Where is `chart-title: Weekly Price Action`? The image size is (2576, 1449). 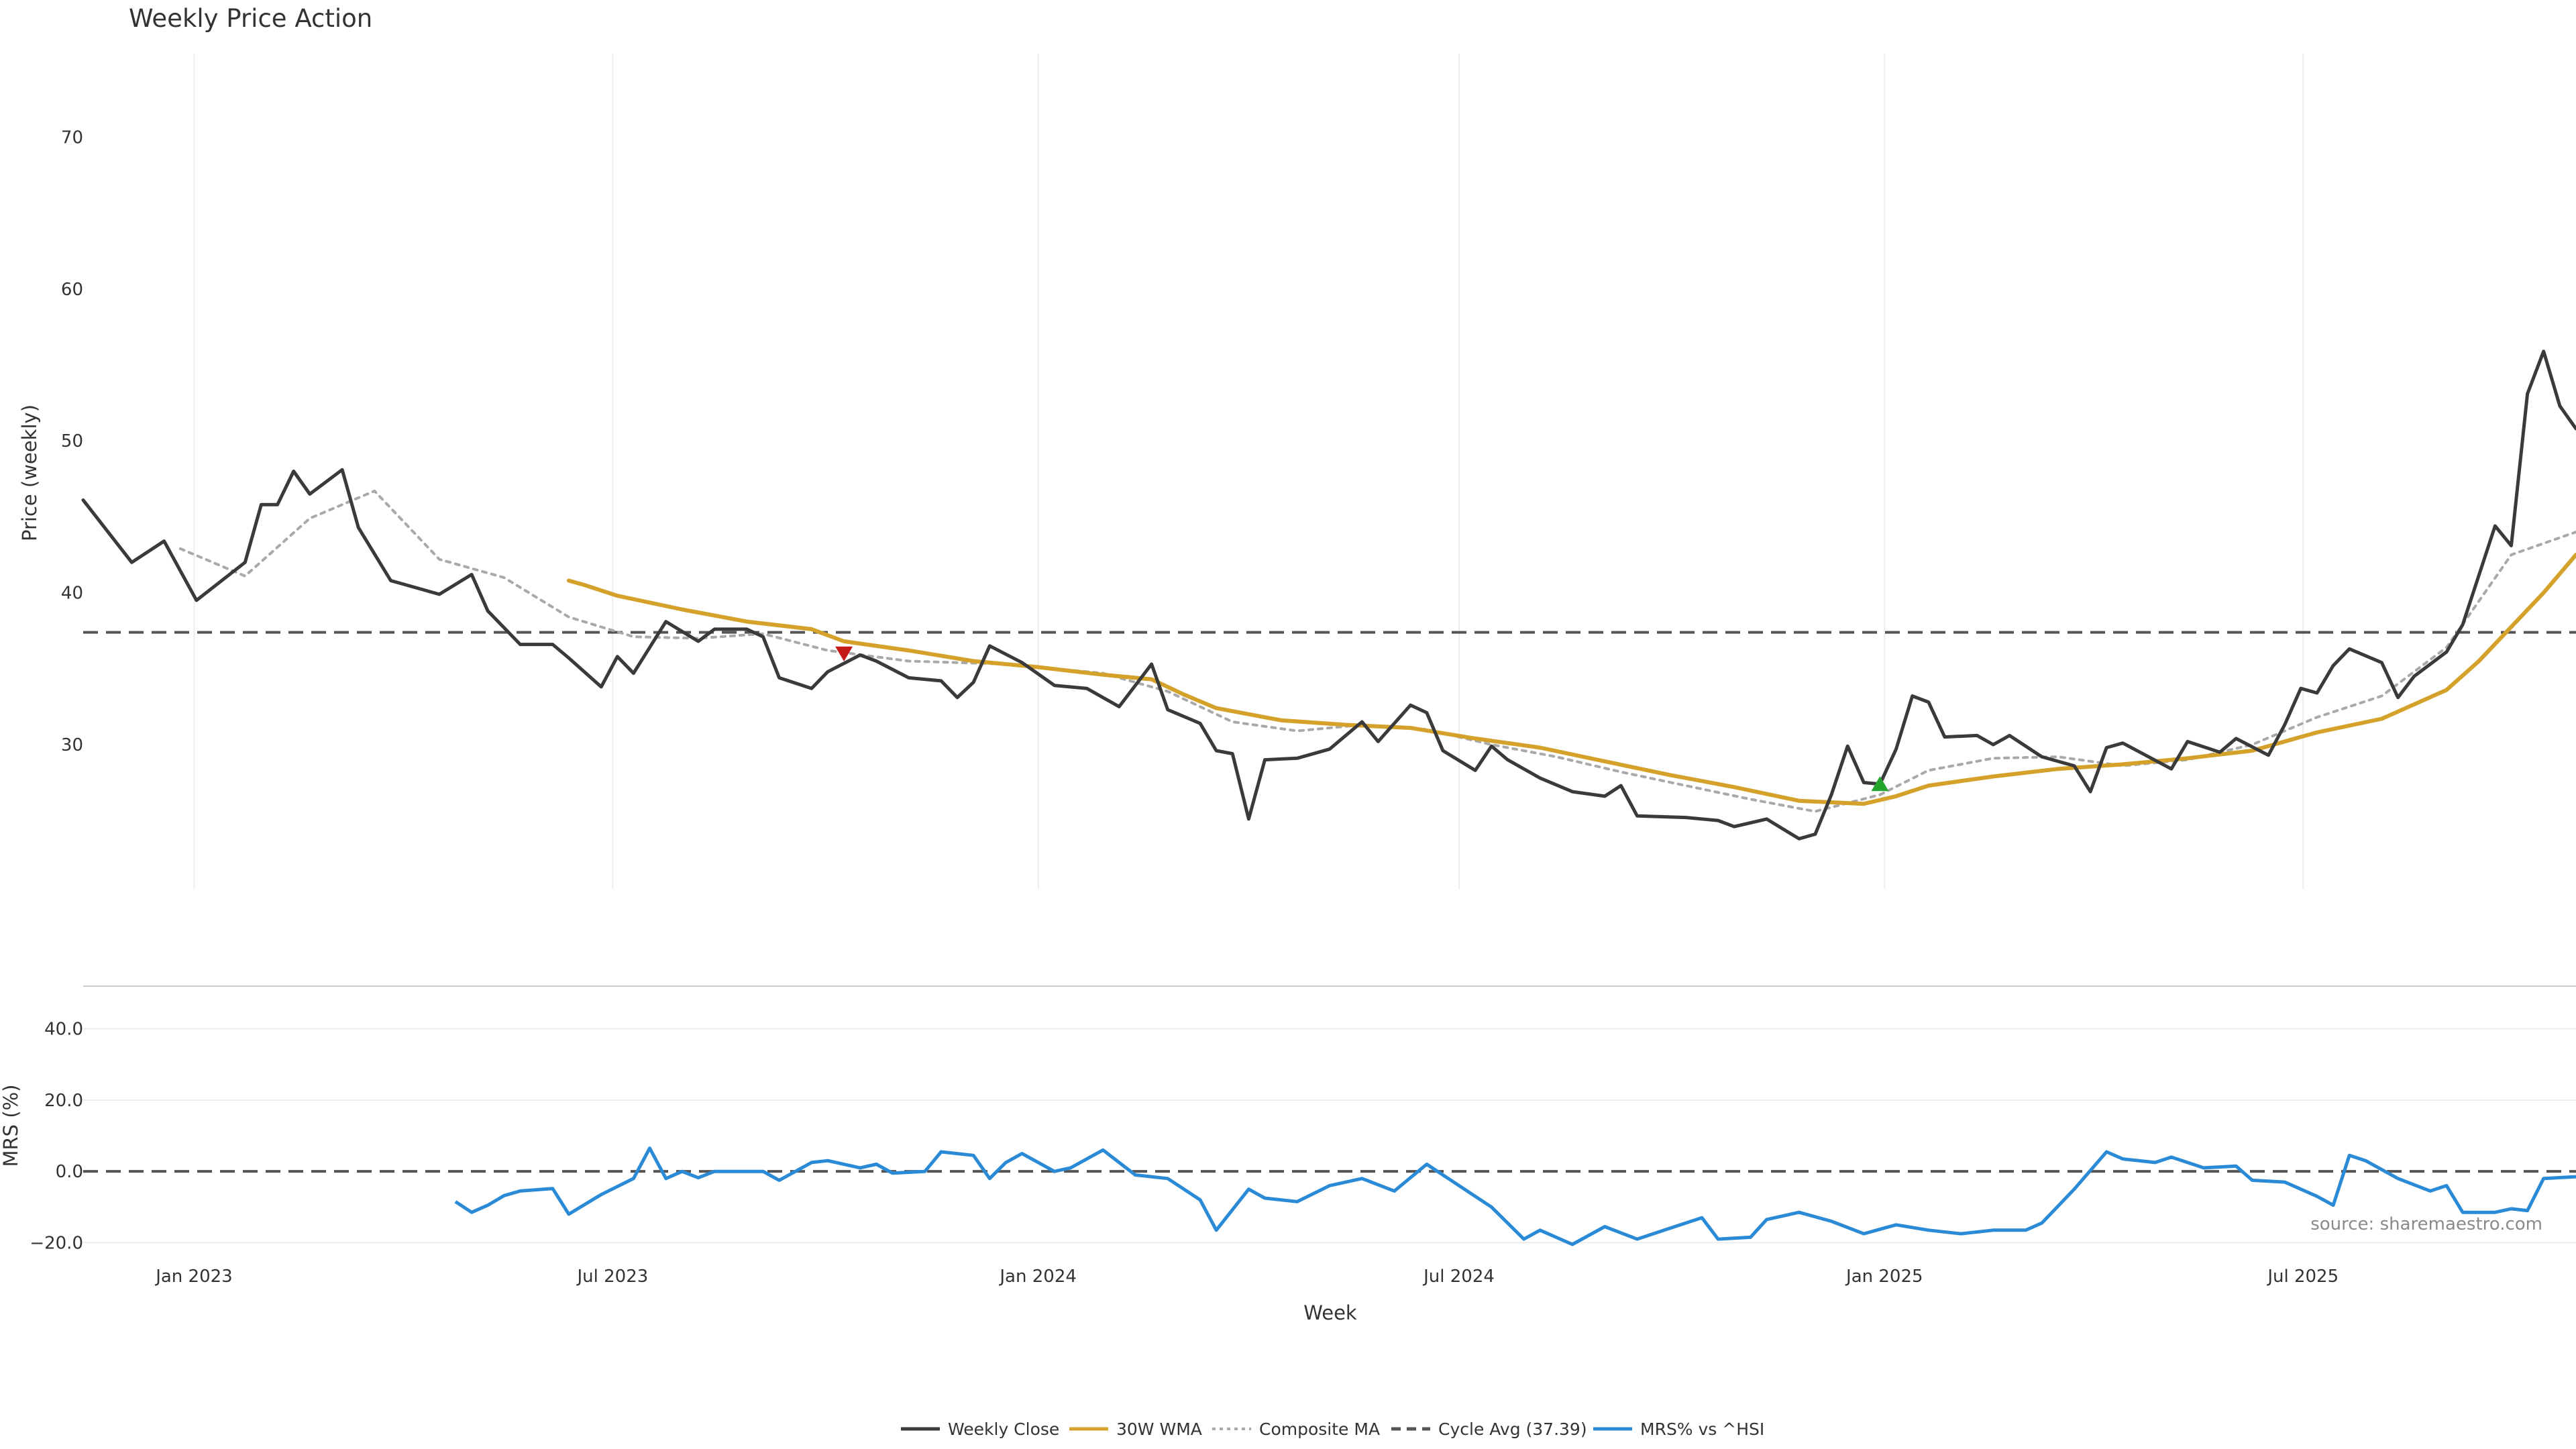
chart-title: Weekly Price Action is located at coordinates (250, 18).